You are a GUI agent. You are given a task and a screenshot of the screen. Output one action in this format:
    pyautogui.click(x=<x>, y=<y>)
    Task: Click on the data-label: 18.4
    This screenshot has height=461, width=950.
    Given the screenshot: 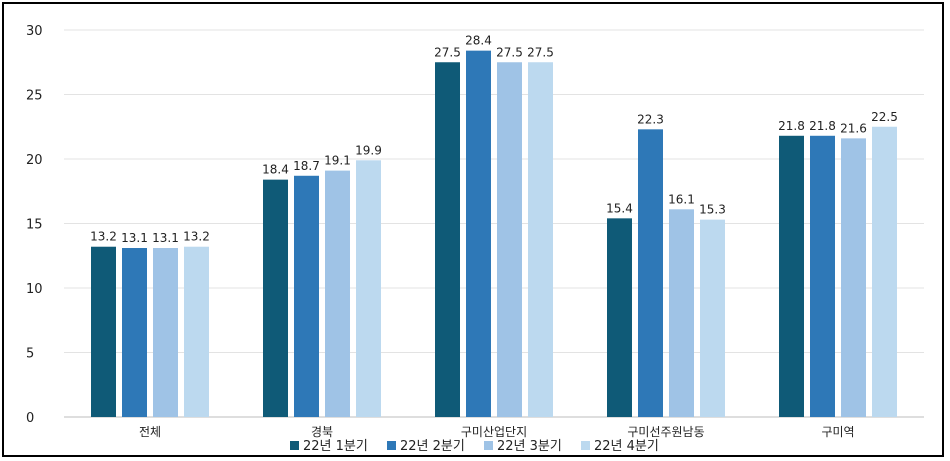 What is the action you would take?
    pyautogui.click(x=275, y=170)
    